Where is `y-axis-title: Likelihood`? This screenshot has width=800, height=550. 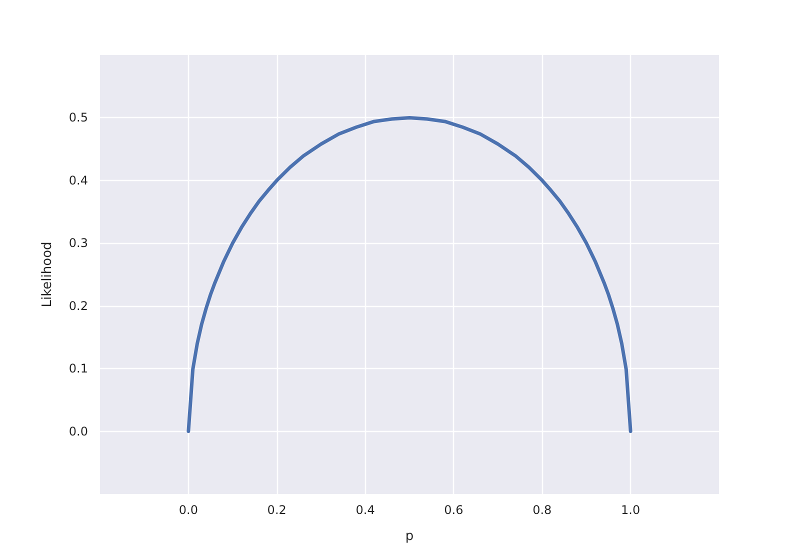
y-axis-title: Likelihood is located at coordinates (47, 275).